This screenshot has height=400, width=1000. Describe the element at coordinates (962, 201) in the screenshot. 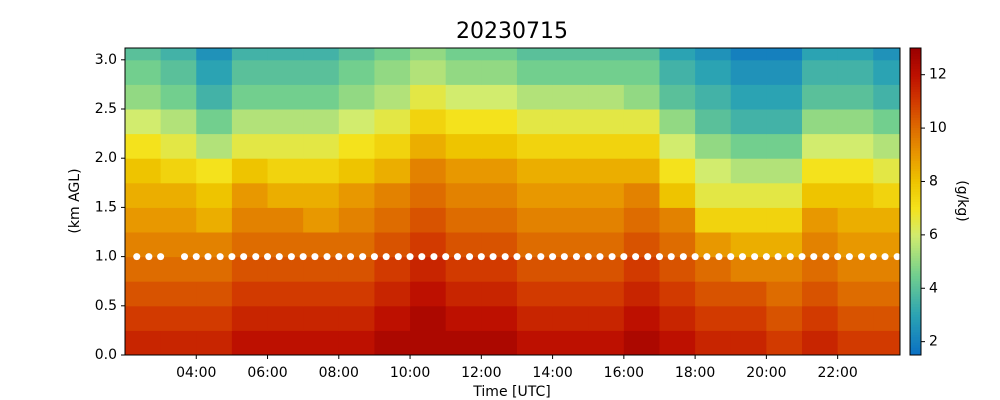

I see `colorbar-label: (g/kg)` at that location.